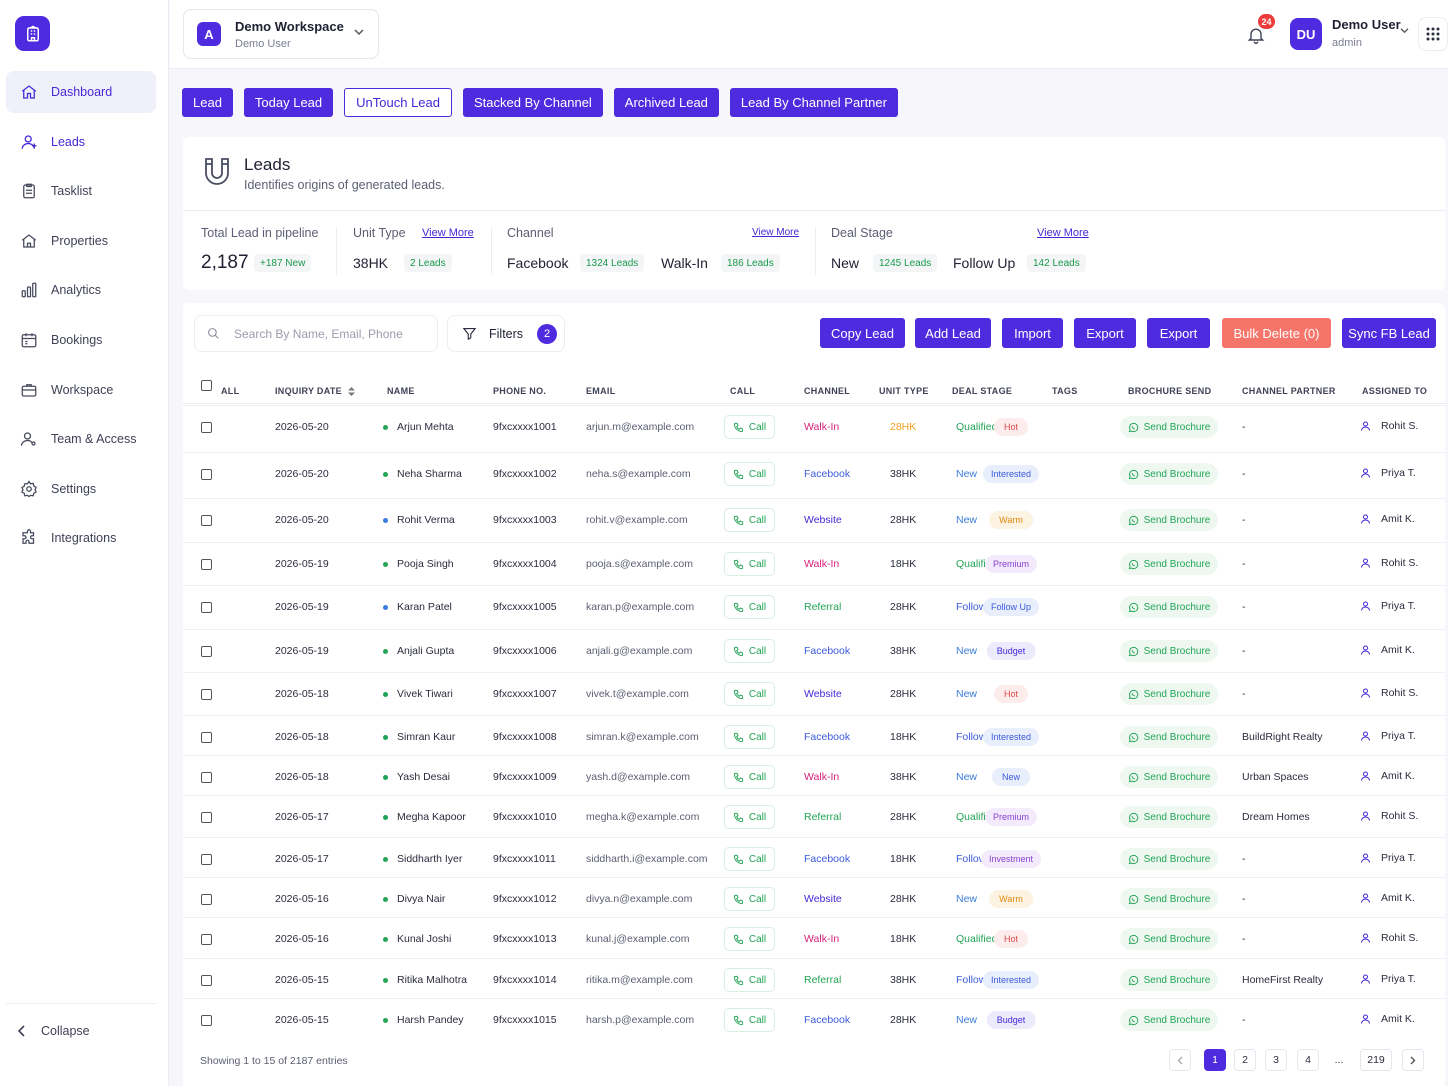 The height and width of the screenshot is (1086, 1448). Describe the element at coordinates (81, 340) in the screenshot. I see `sidebar-item-bookings: Bookings` at that location.